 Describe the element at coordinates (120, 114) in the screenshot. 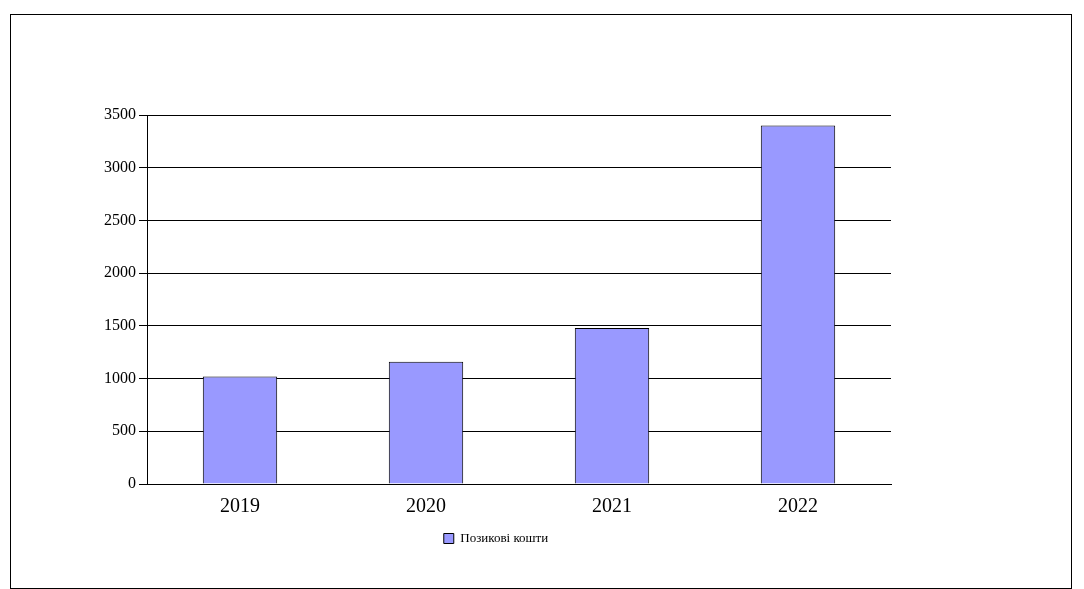

I see `y-tick-label: 3500` at that location.